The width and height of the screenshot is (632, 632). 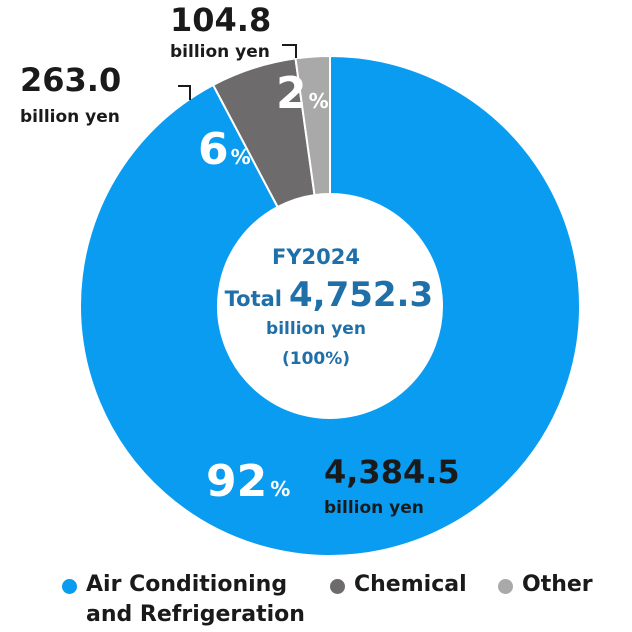 I want to click on chemical-percent-label: 6%, so click(x=224, y=149).